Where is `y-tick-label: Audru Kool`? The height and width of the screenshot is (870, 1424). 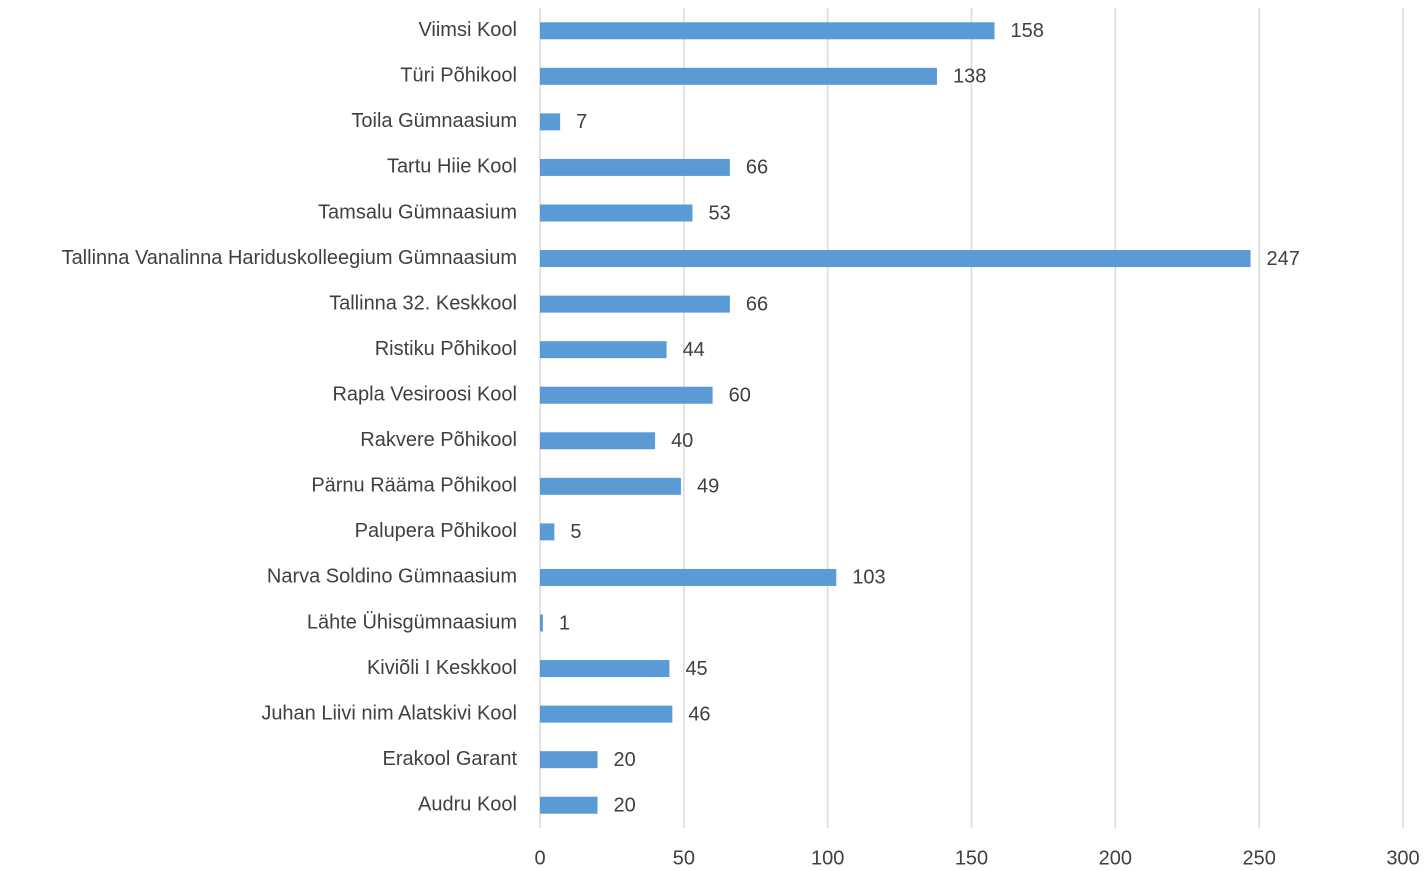 y-tick-label: Audru Kool is located at coordinates (467, 805).